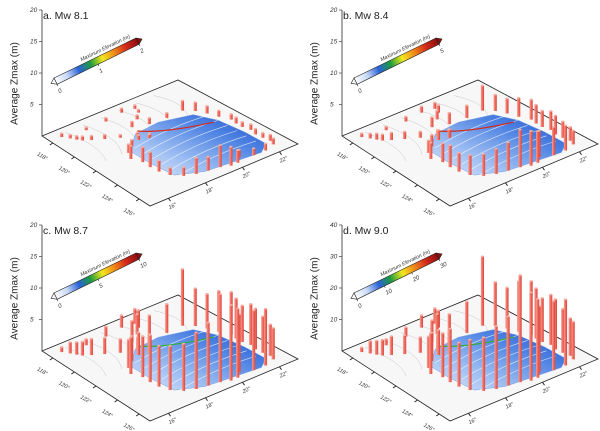 The image size is (600, 431). I want to click on colorbar-tick, so click(139, 45).